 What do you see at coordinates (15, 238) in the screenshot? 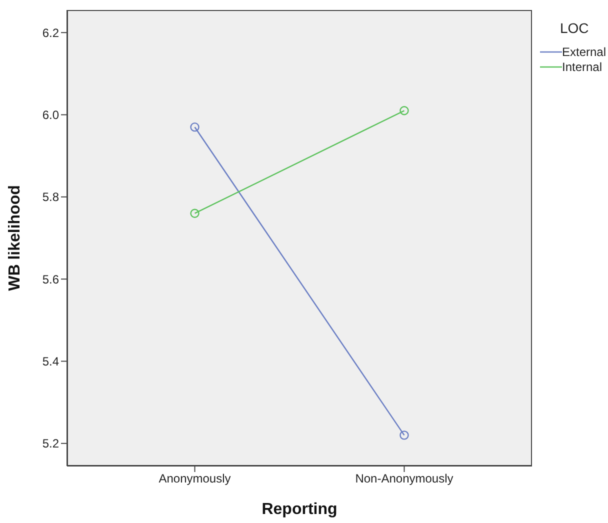
I see `y-axis-title: WB likelihood` at bounding box center [15, 238].